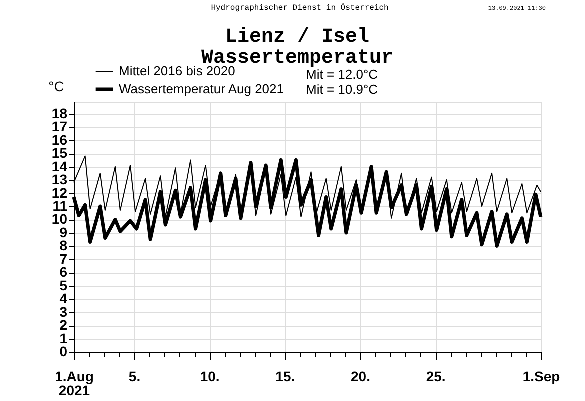  Describe the element at coordinates (210, 376) in the screenshot. I see `x-tick-label: 10.` at that location.